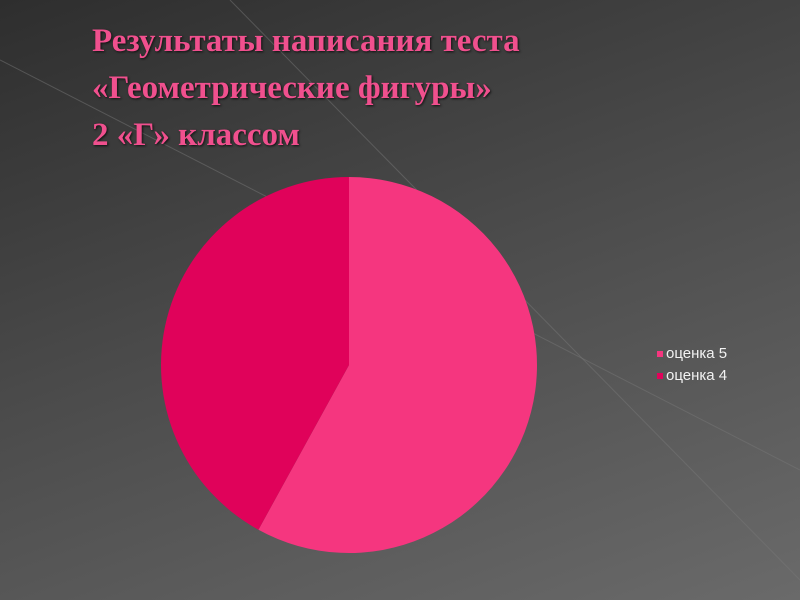 The image size is (800, 600). Describe the element at coordinates (255, 353) in the screenshot. I see `pie-slice` at that location.